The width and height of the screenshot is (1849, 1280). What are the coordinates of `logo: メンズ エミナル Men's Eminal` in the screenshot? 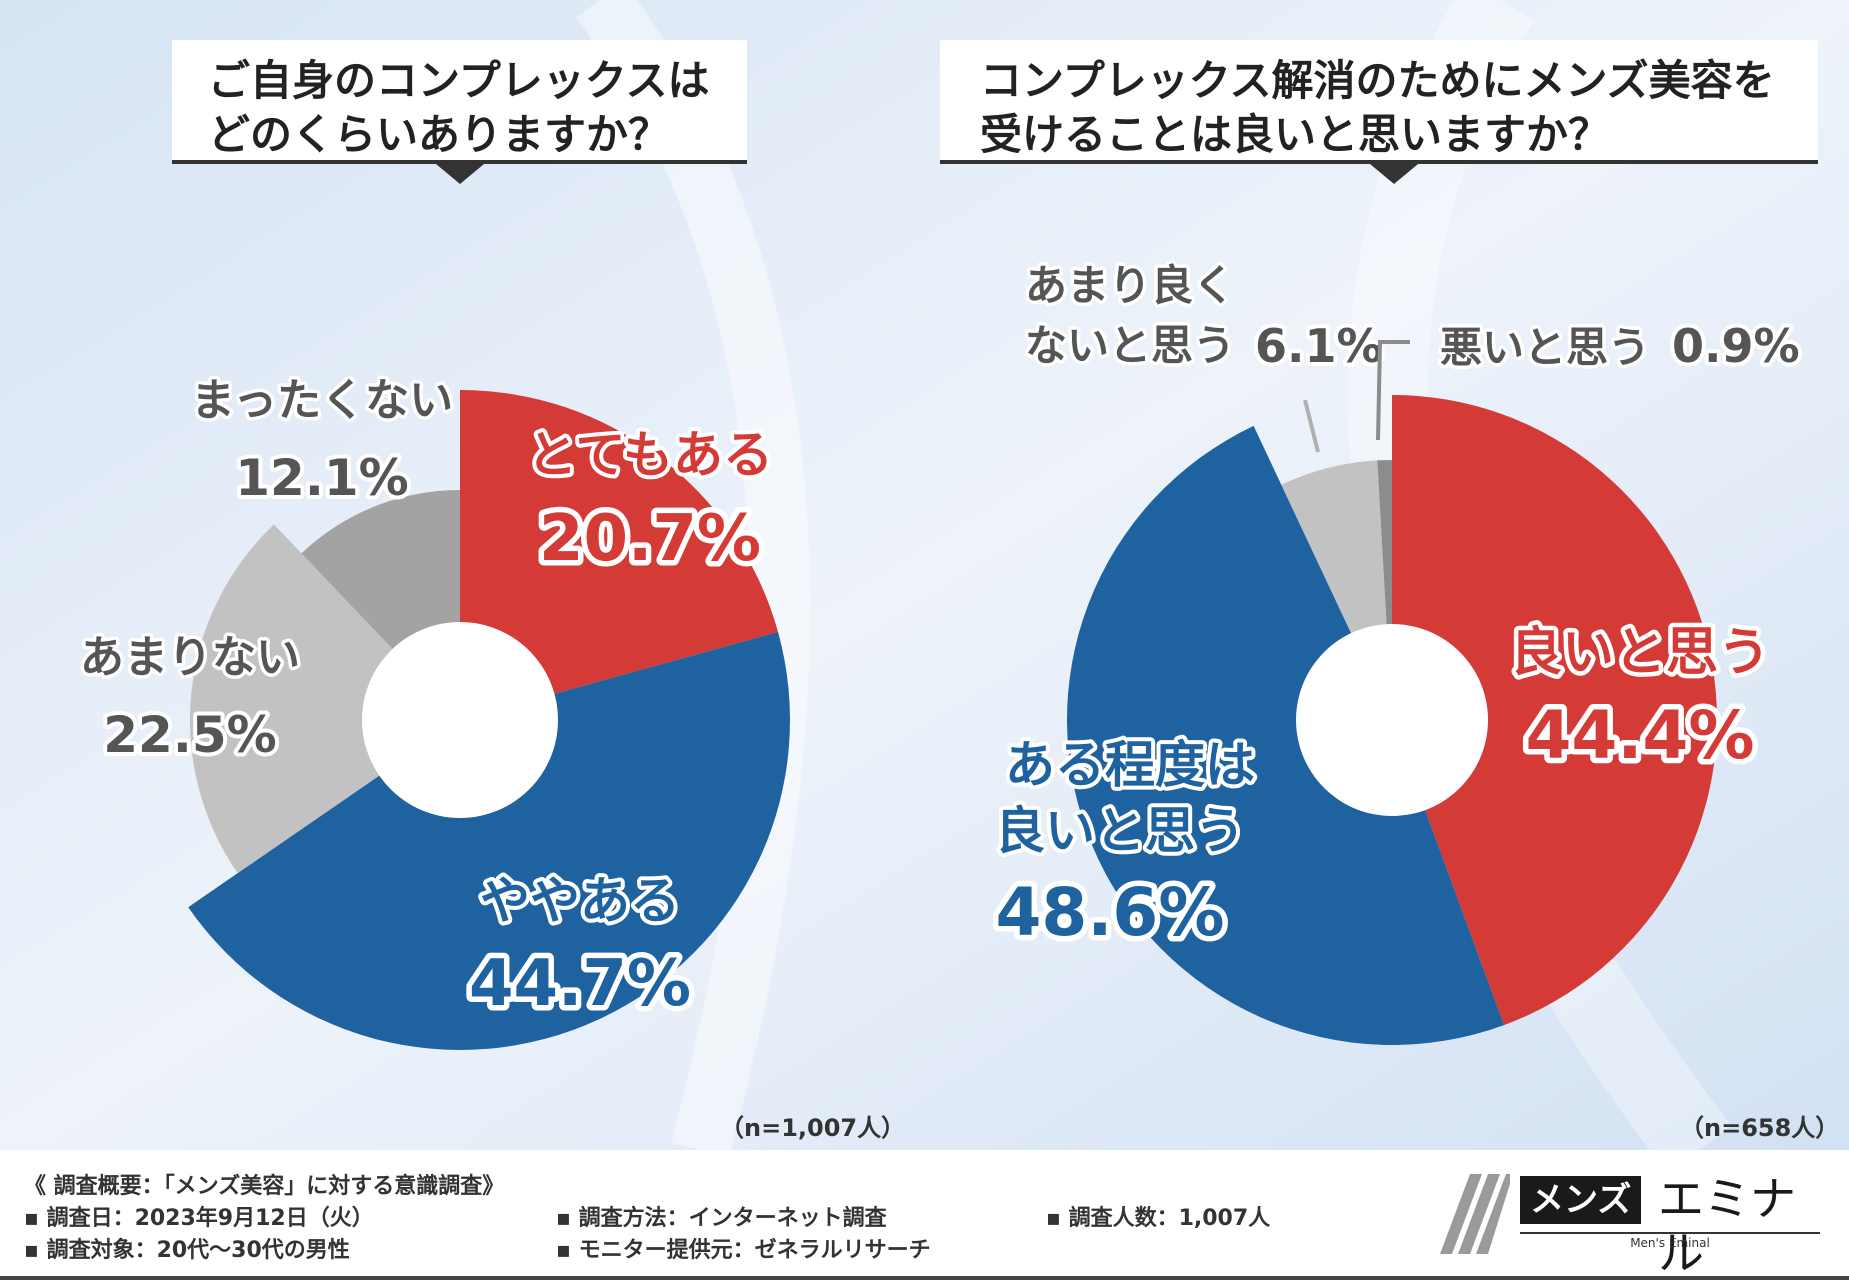 It's located at (1670, 1226).